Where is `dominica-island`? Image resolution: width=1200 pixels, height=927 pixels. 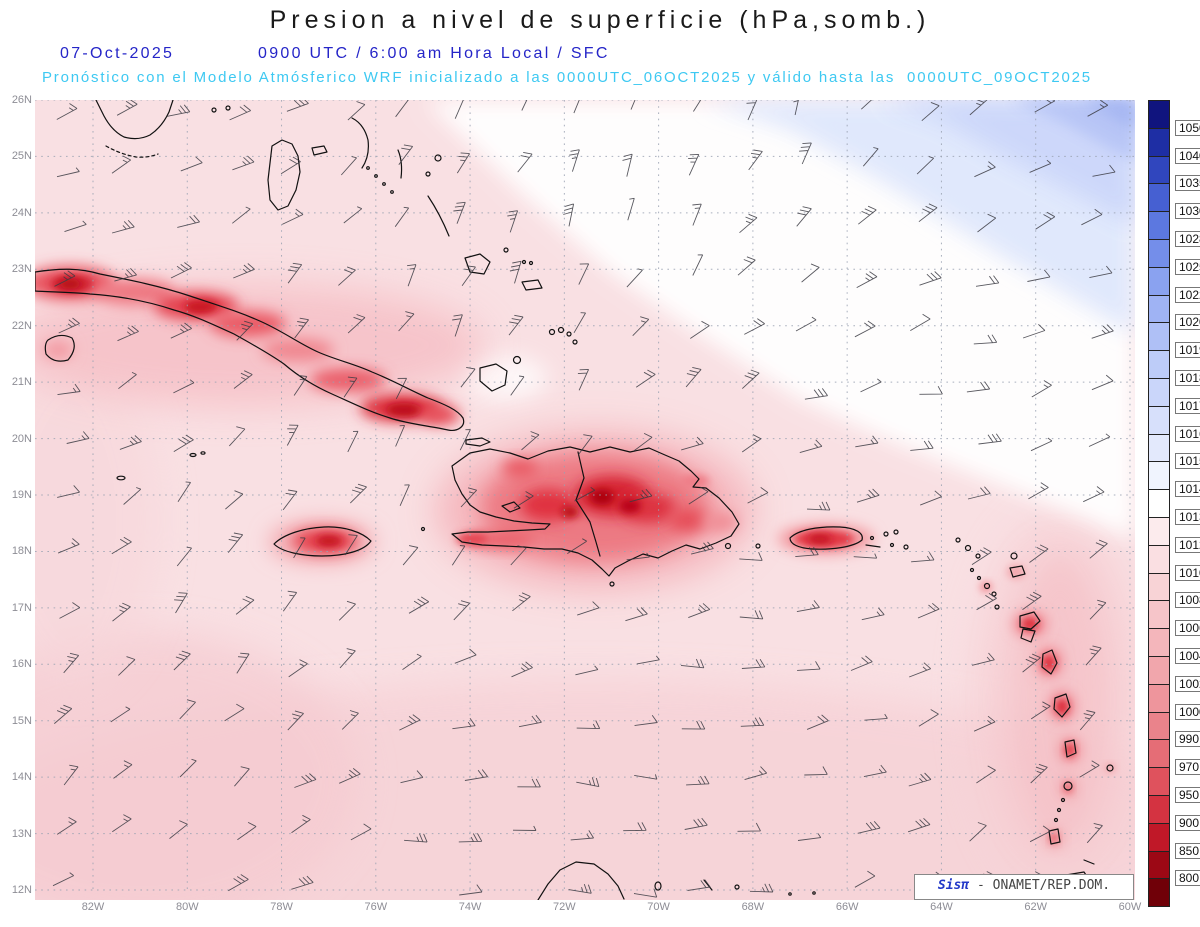 dominica-island is located at coordinates (1049, 662).